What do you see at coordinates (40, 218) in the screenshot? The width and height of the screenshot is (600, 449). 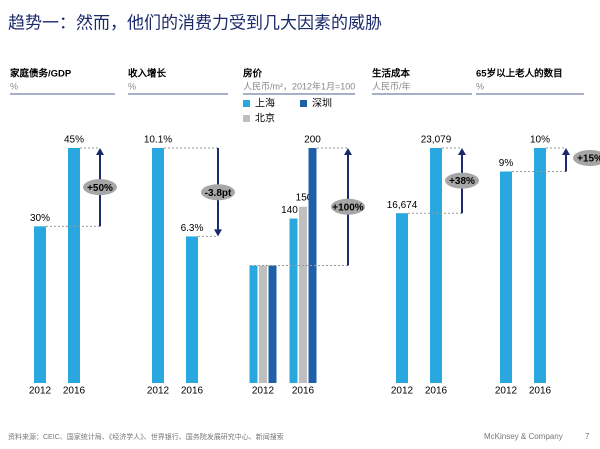 I see `value-label: 30%` at bounding box center [40, 218].